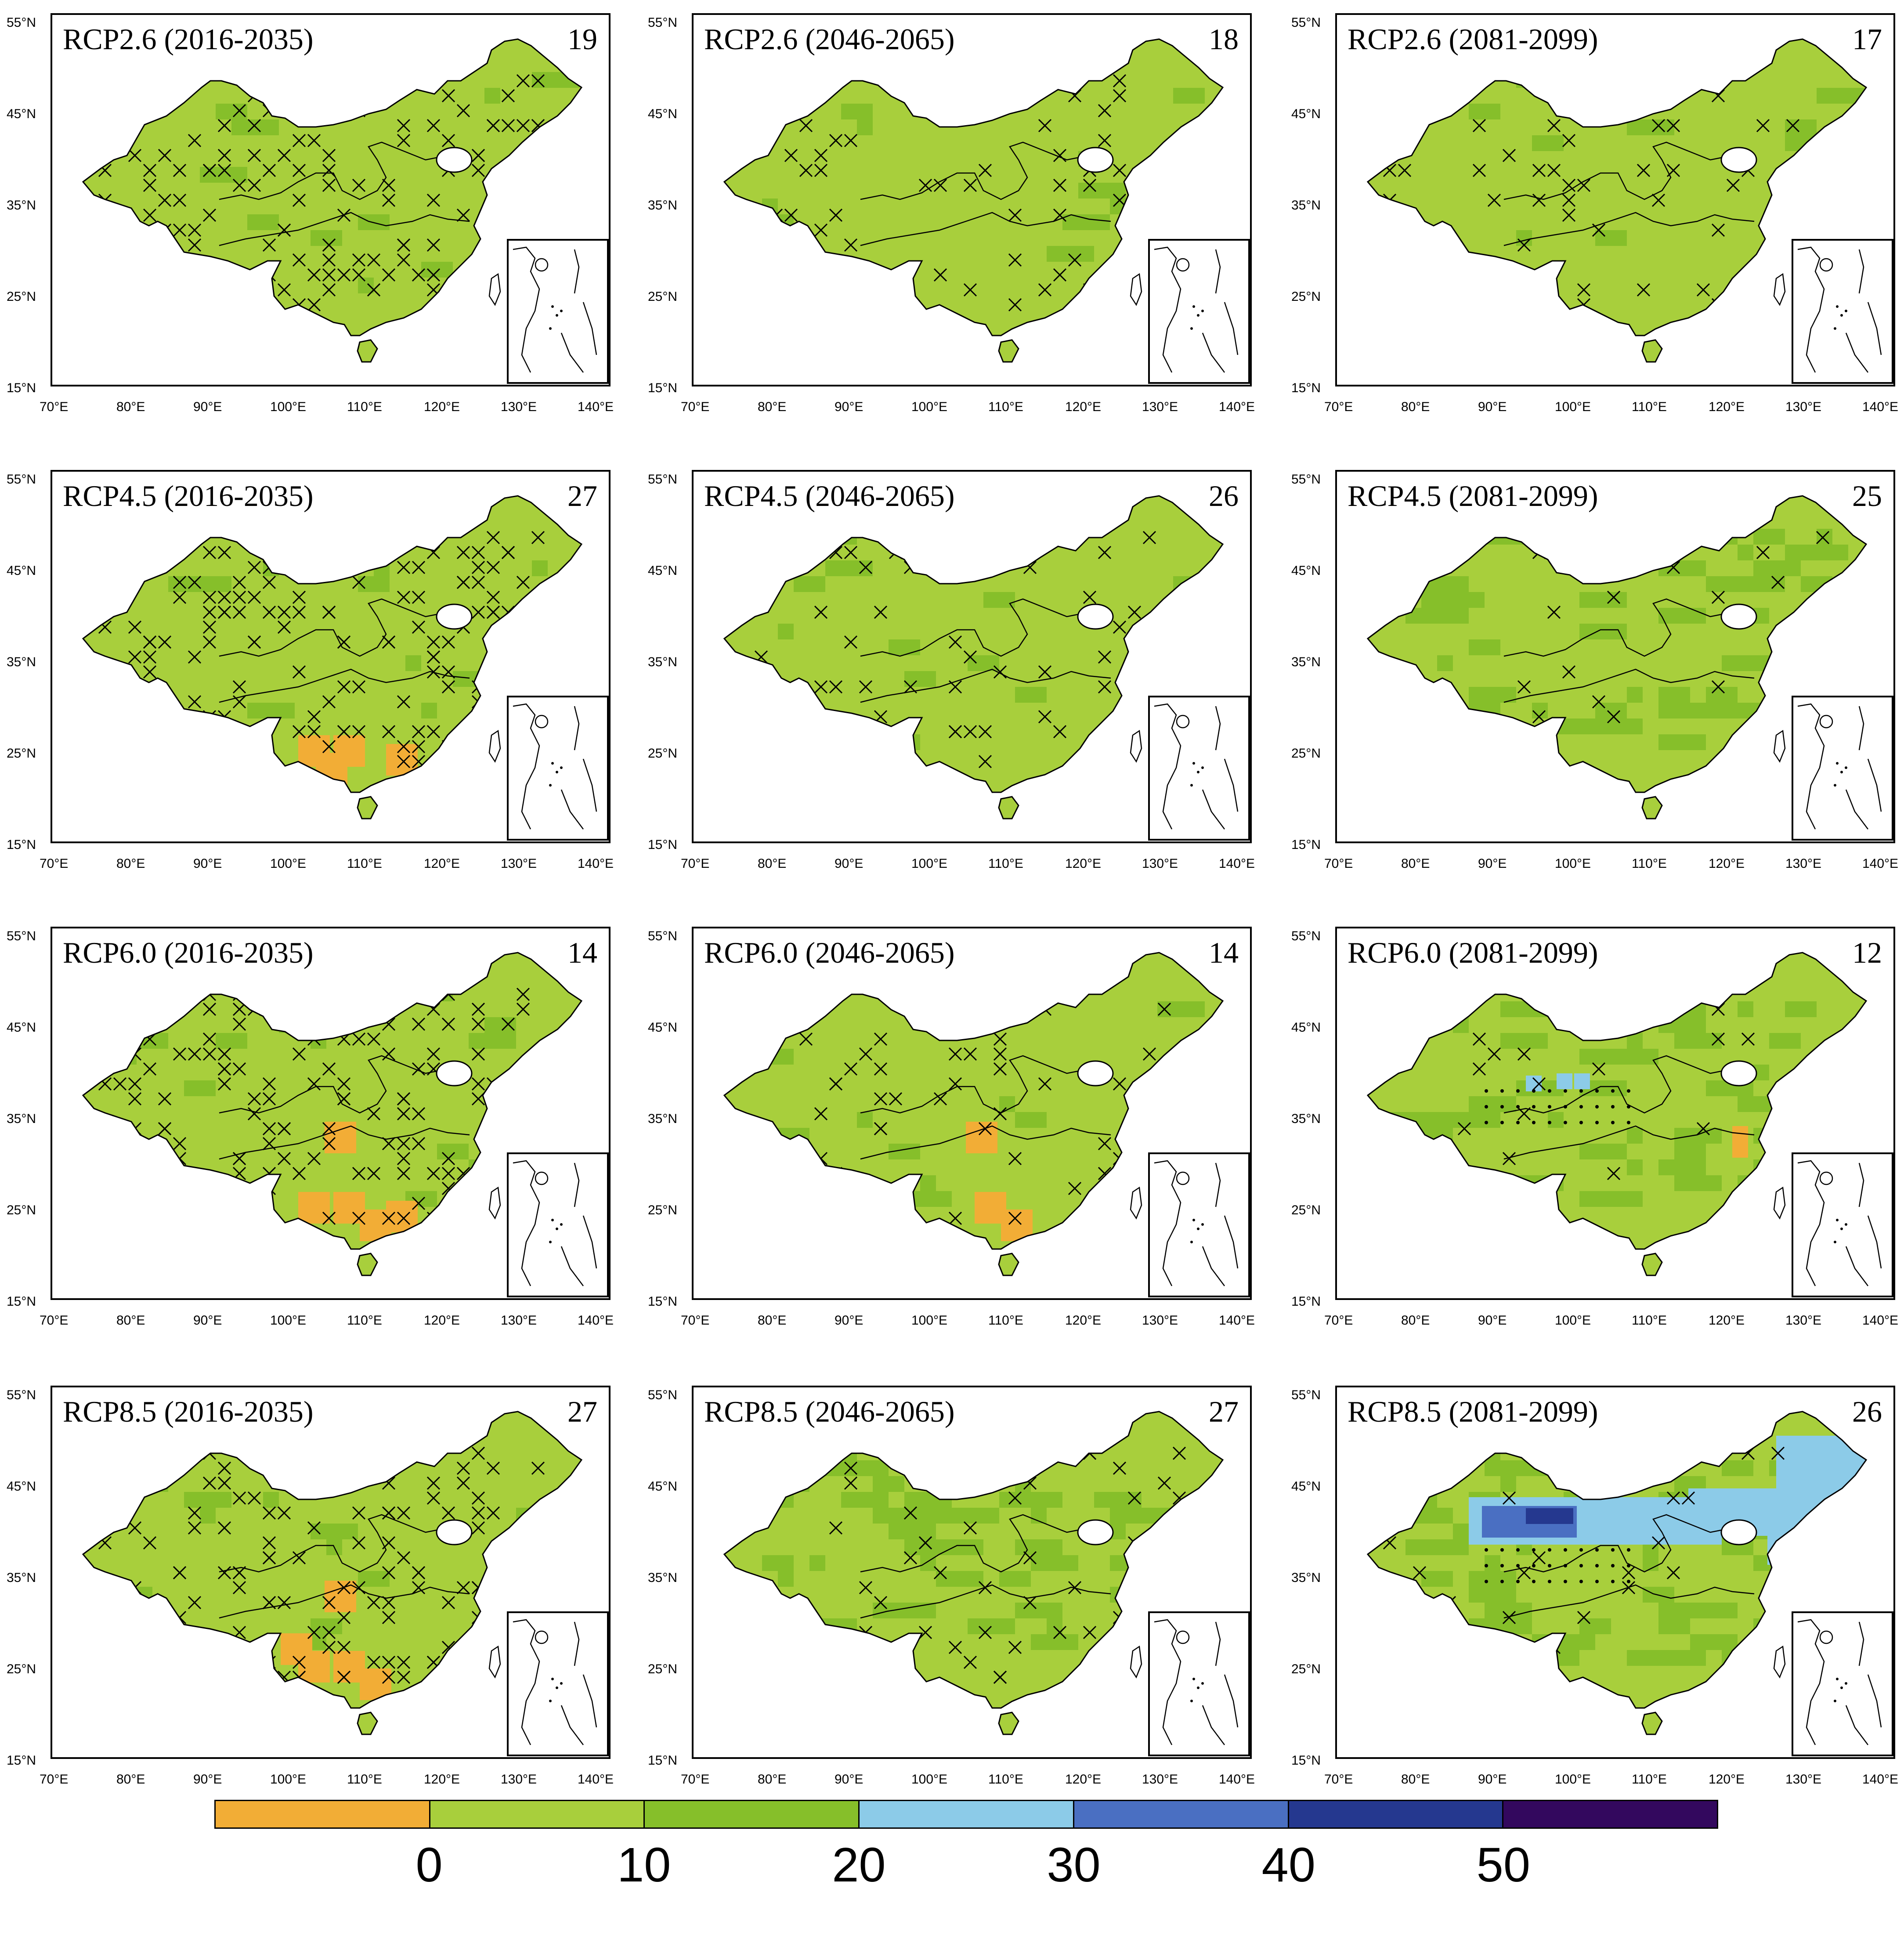 The image size is (1904, 1939). I want to click on bohai-sea, so click(1095, 1532).